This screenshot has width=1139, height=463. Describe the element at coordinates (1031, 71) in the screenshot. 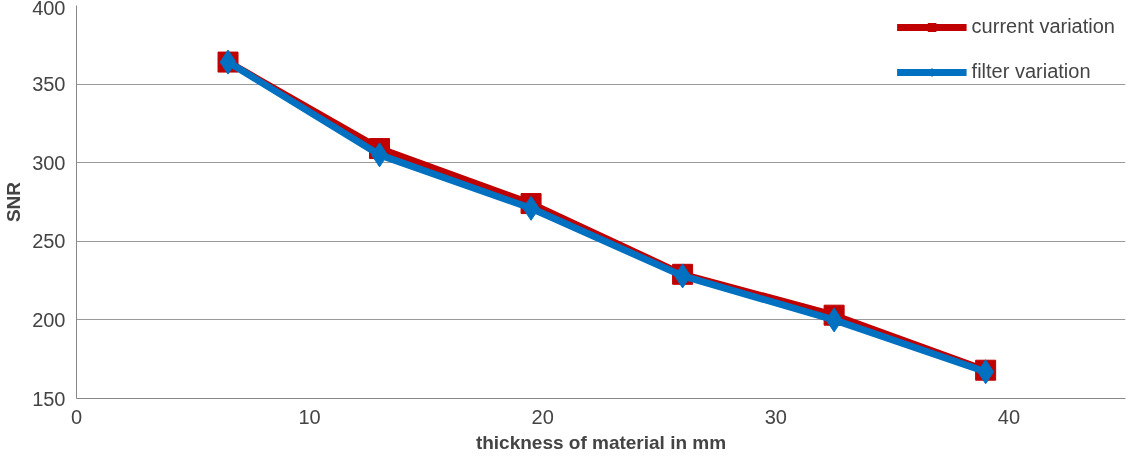

I see `legend-label: filter variation` at that location.